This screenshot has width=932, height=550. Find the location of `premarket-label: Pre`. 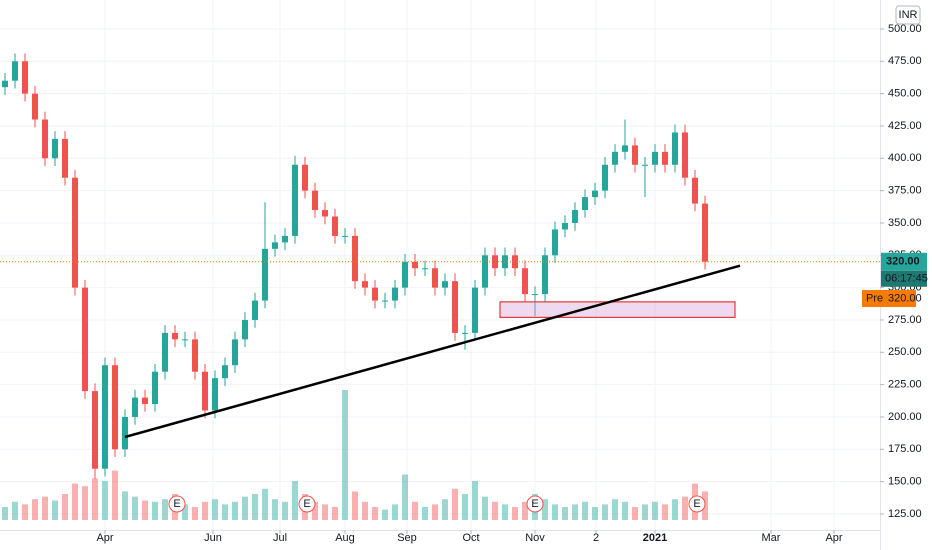

premarket-label: Pre is located at coordinates (874, 298).